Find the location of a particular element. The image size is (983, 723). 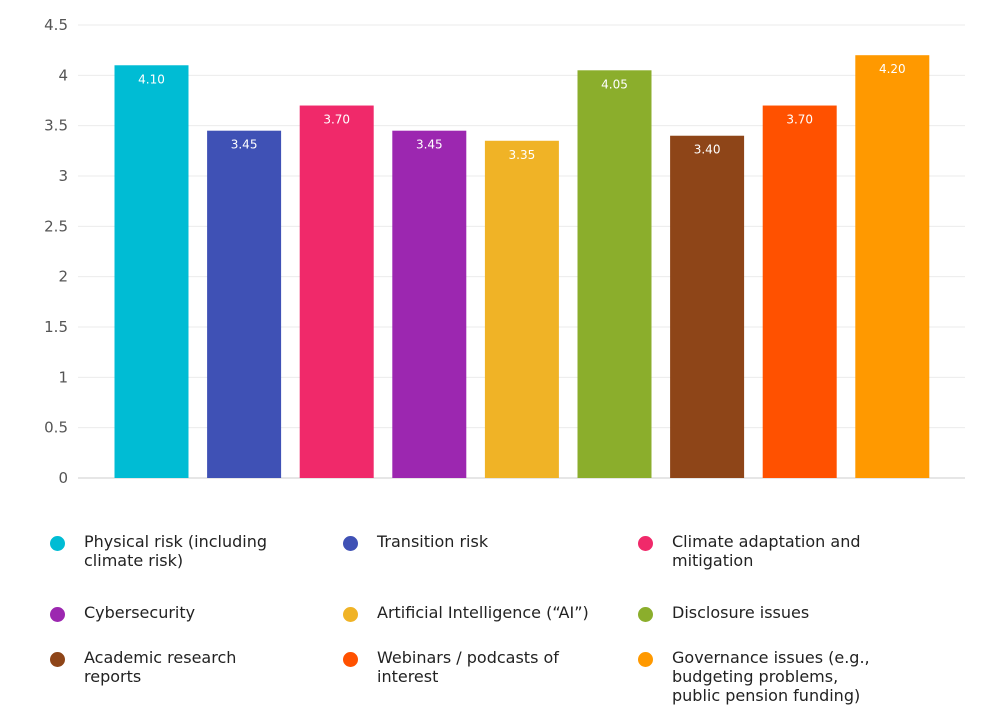

legend-item: Physical risk (including climate risk) is located at coordinates (158, 551).